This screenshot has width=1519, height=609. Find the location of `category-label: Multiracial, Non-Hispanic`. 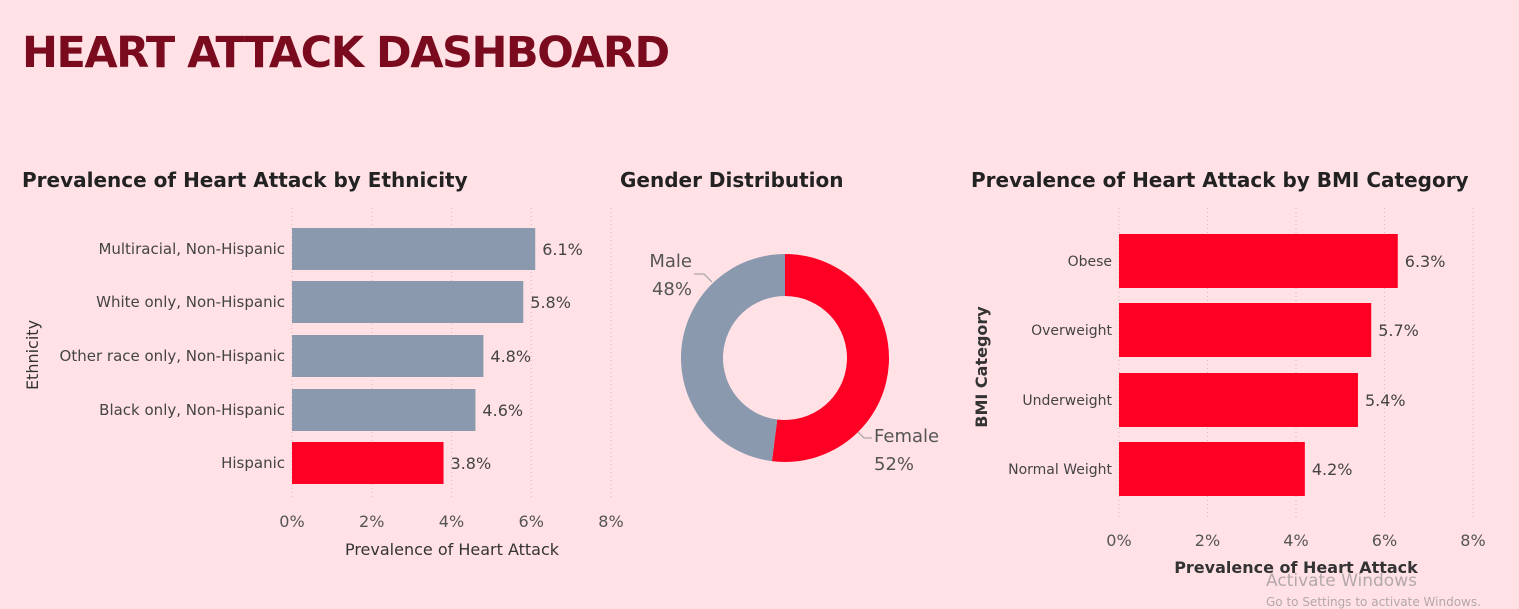

category-label: Multiracial, Non-Hispanic is located at coordinates (191, 249).